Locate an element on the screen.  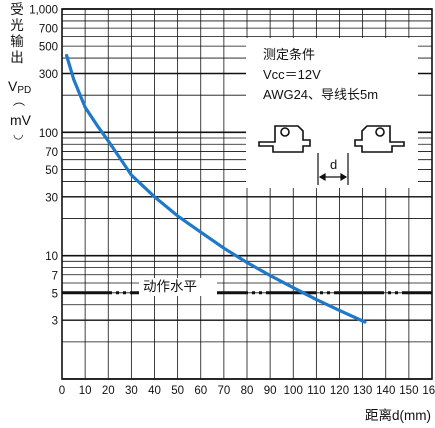
y-axis-symbol-sub: PD is located at coordinates (24, 90).